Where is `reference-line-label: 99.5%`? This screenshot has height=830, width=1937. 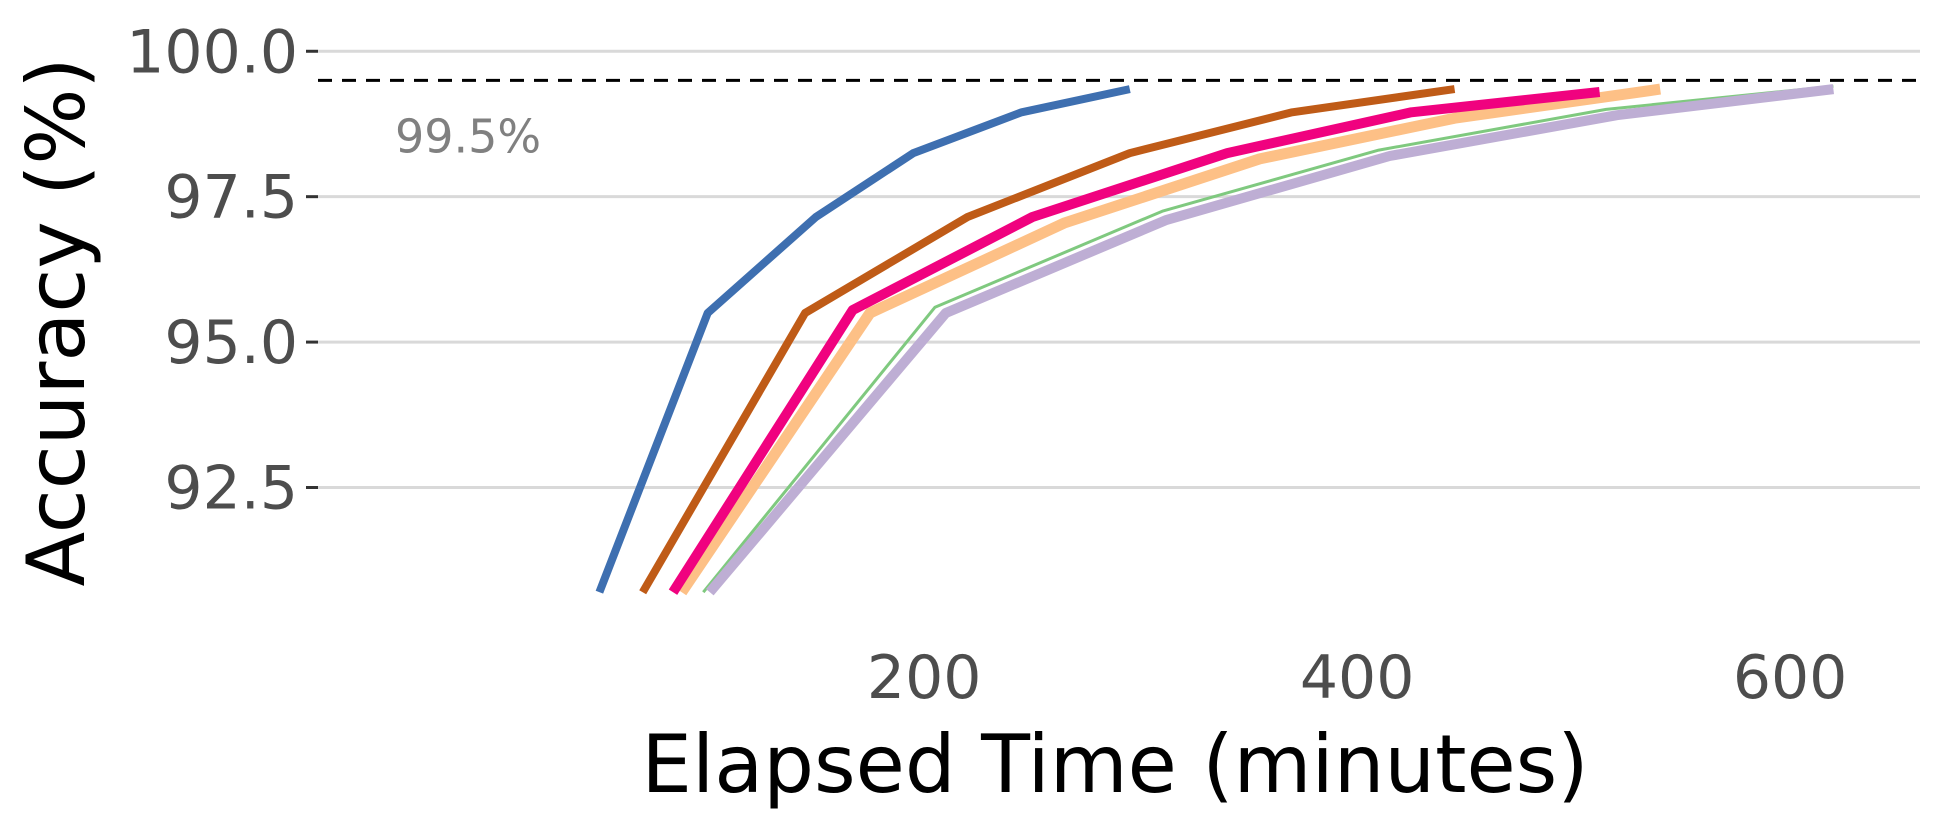
reference-line-label: 99.5% is located at coordinates (468, 136).